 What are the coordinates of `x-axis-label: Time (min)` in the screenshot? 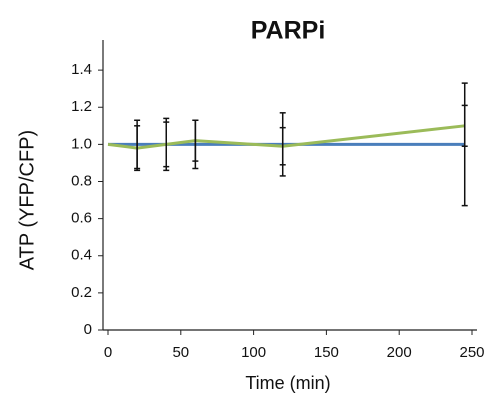 It's located at (287, 383).